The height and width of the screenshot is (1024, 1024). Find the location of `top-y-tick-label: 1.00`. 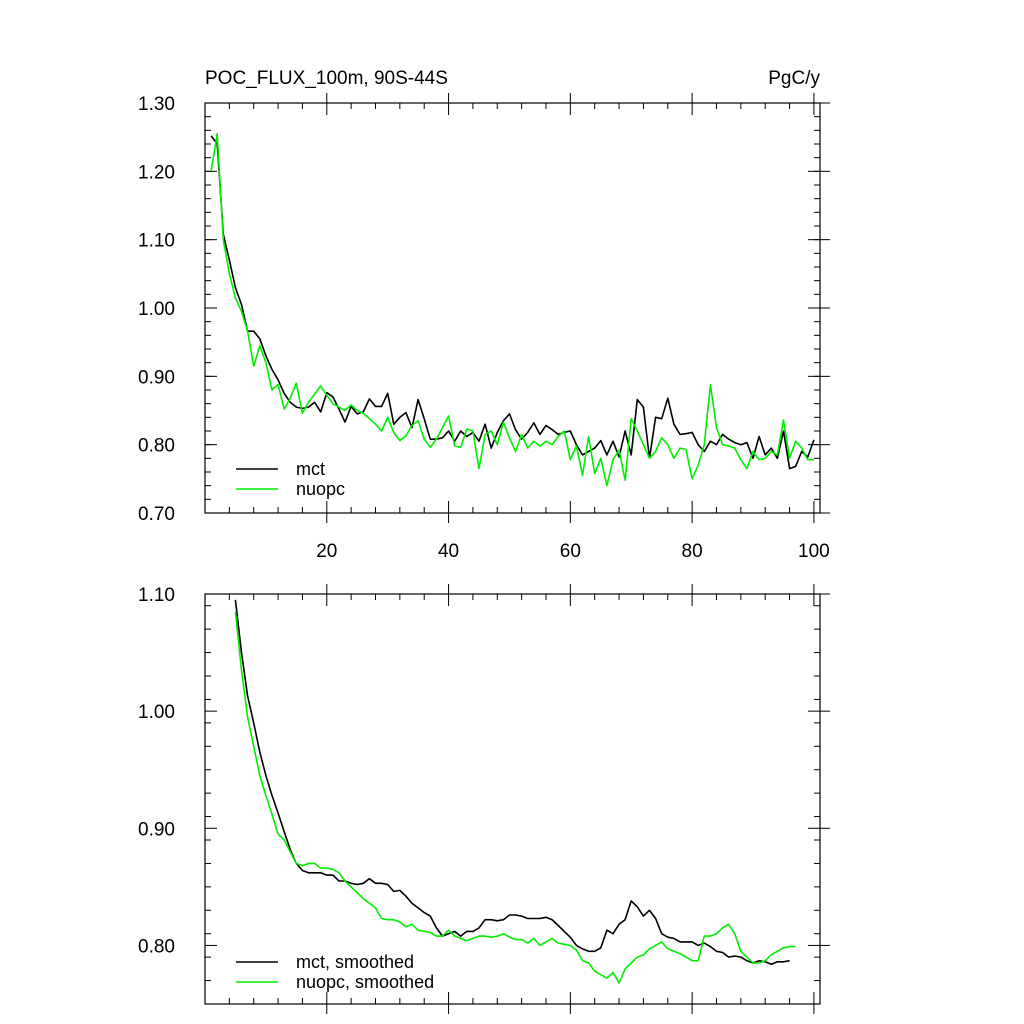

top-y-tick-label: 1.00 is located at coordinates (156, 309).